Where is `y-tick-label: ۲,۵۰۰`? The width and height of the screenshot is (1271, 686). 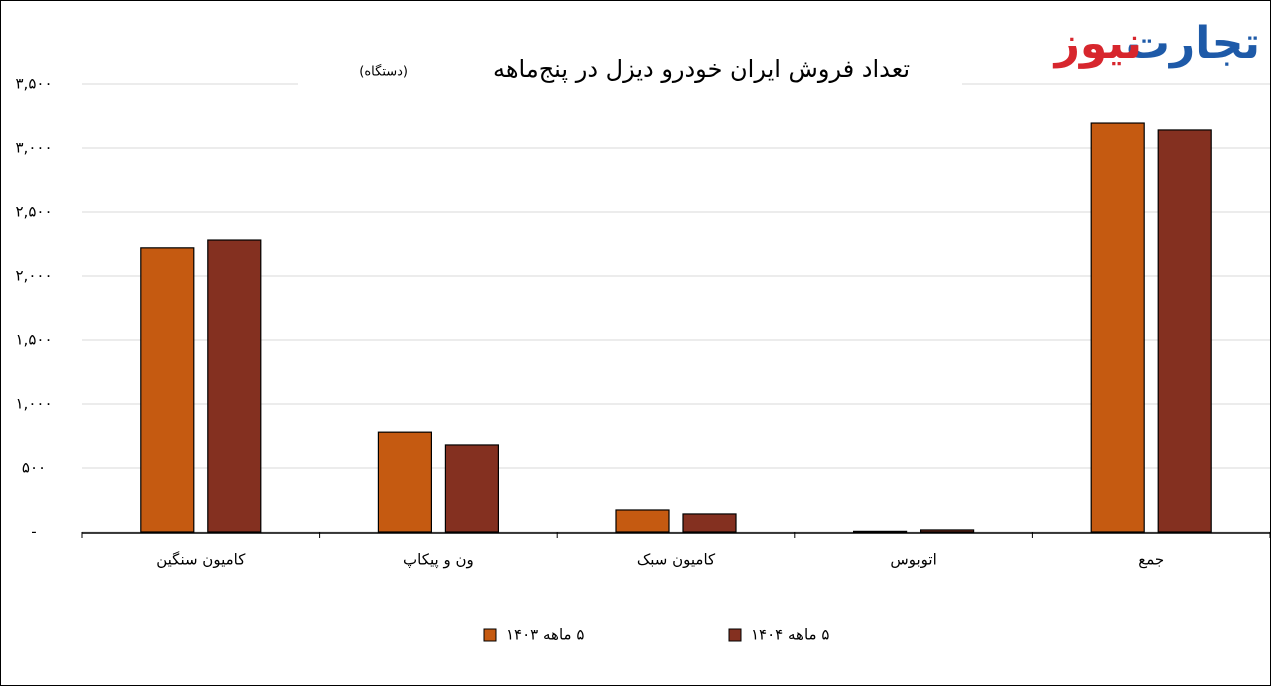 y-tick-label: ۲,۵۰۰ is located at coordinates (34, 212).